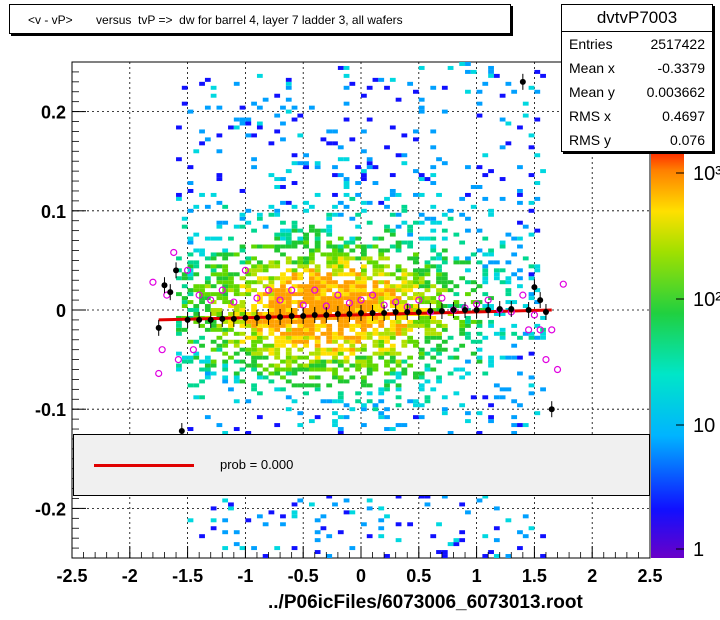 The width and height of the screenshot is (720, 620). Describe the element at coordinates (590, 140) in the screenshot. I see `stats-label: RMS y` at that location.